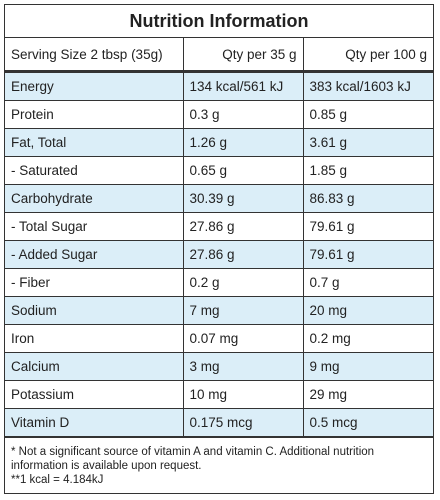  I want to click on nutrient-value: 1.85 g, so click(367, 170).